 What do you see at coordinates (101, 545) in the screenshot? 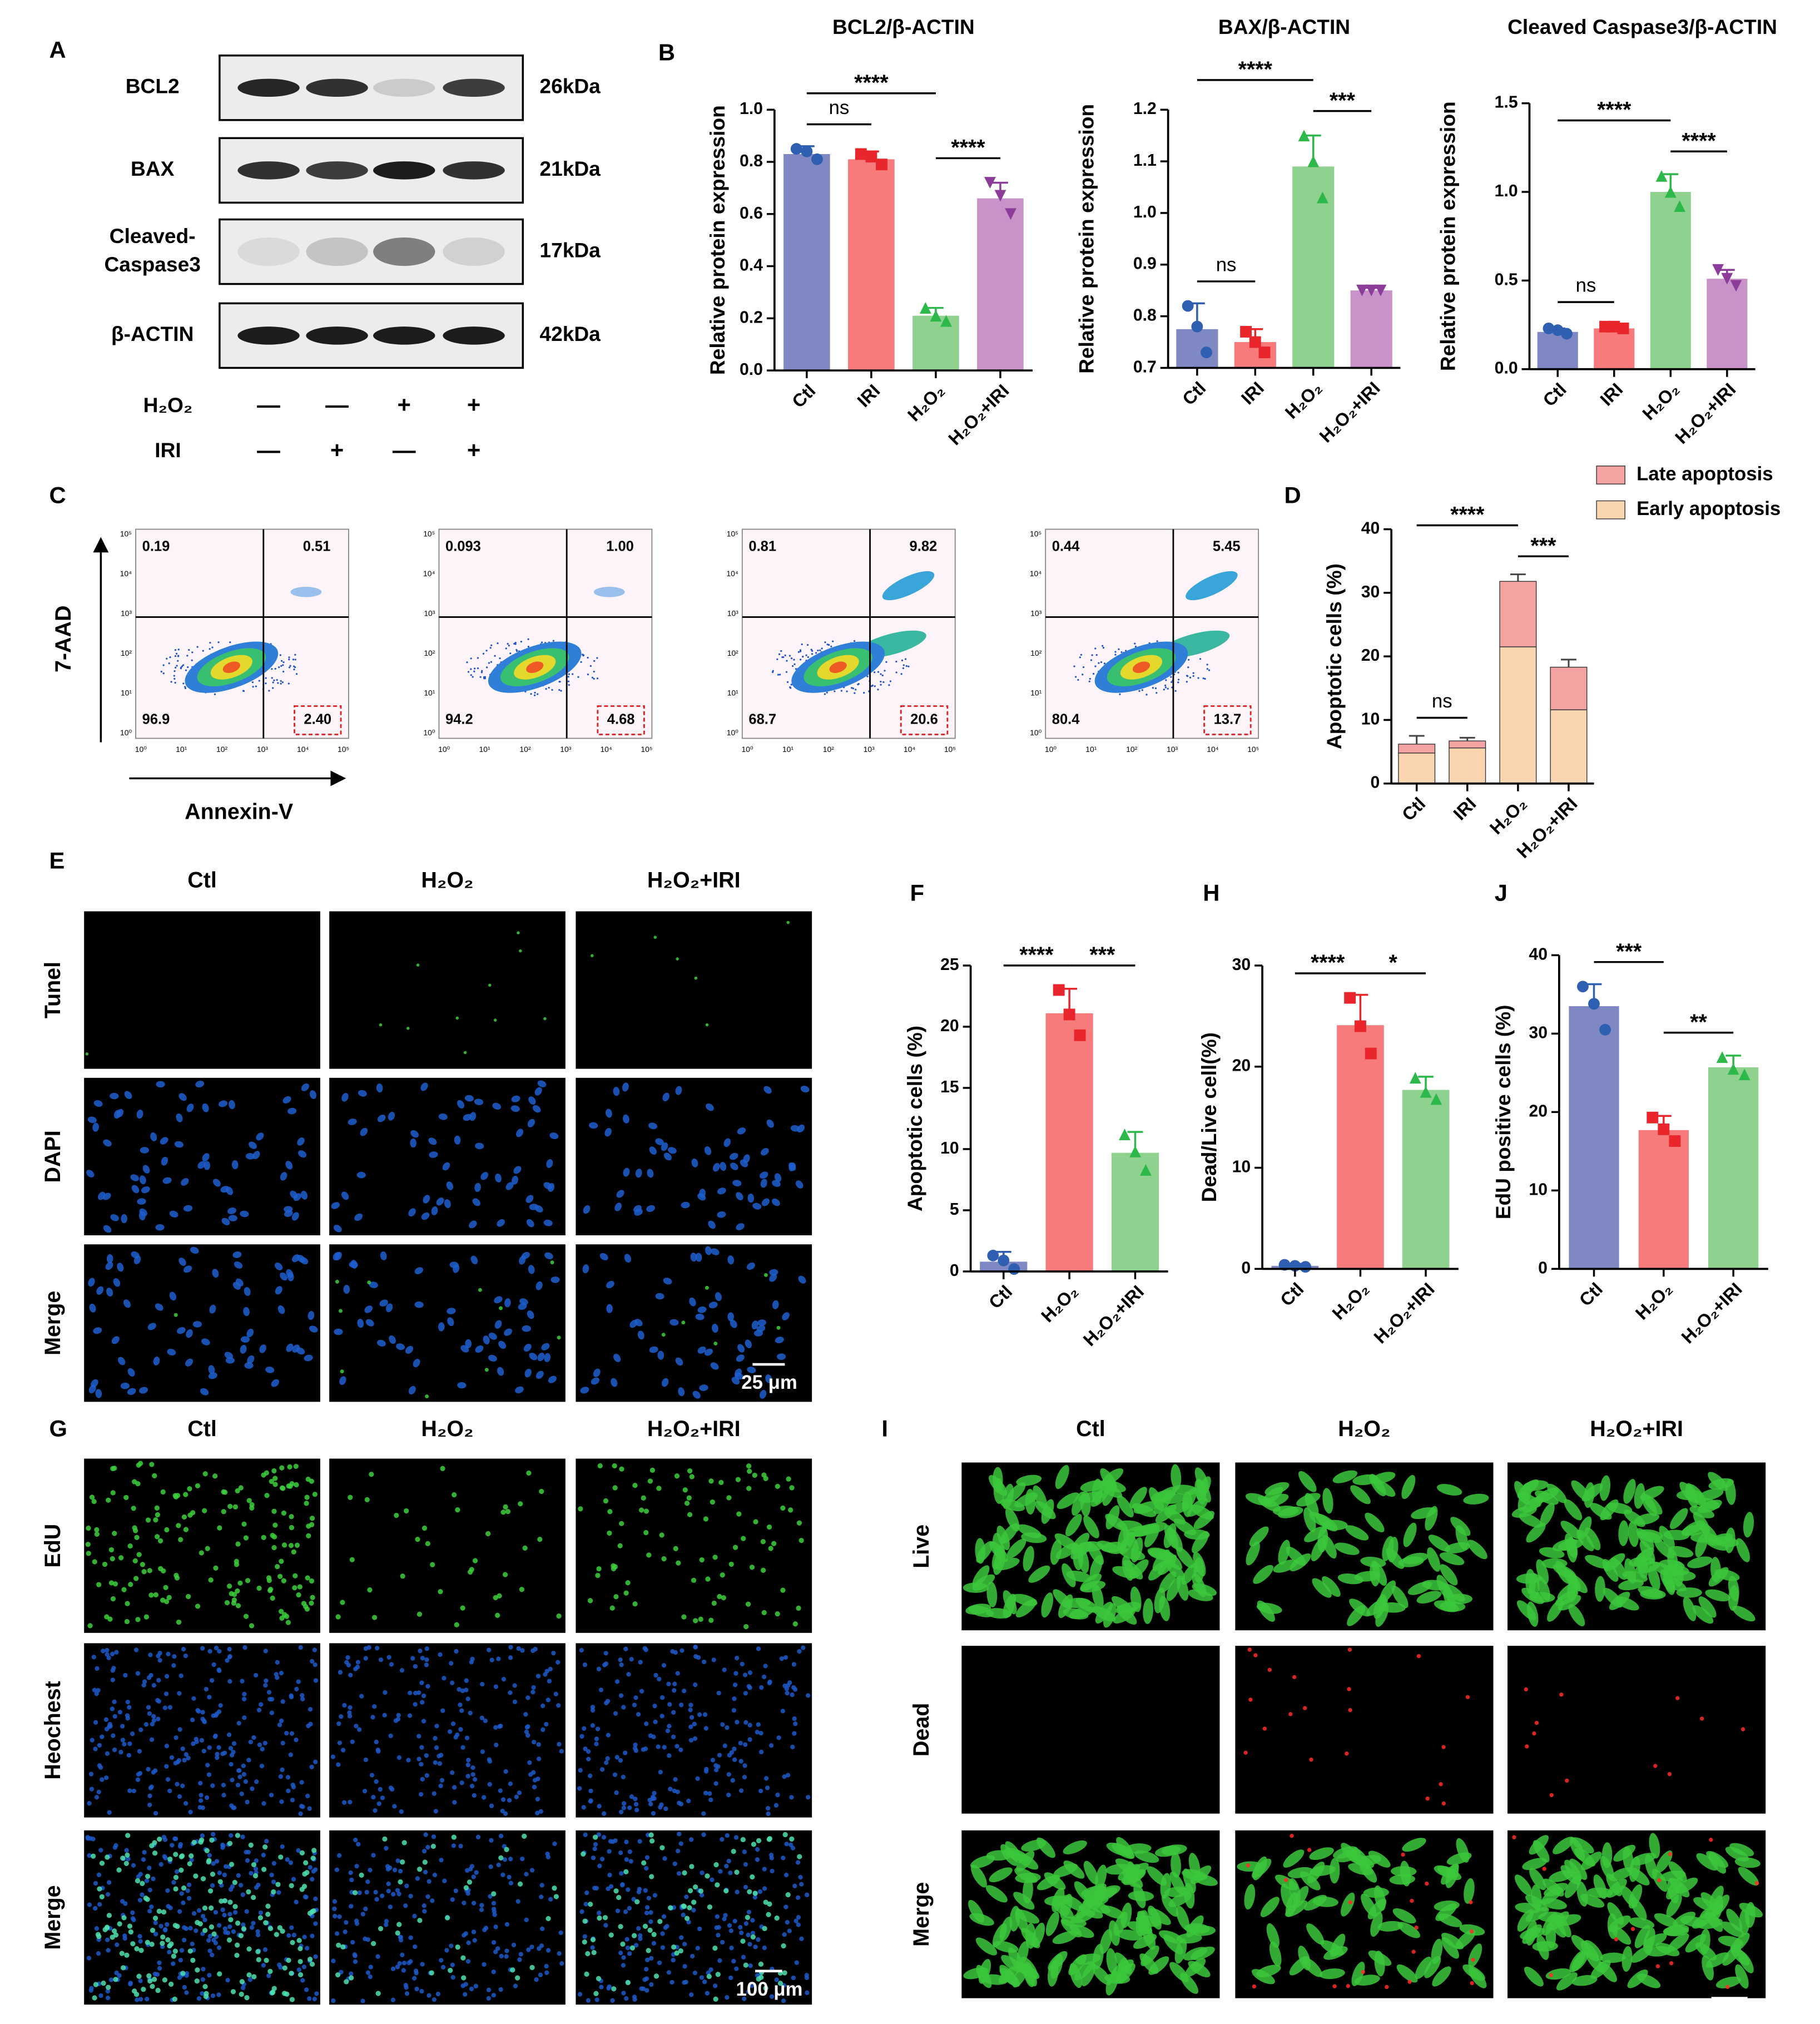
I see `arrow-head` at bounding box center [101, 545].